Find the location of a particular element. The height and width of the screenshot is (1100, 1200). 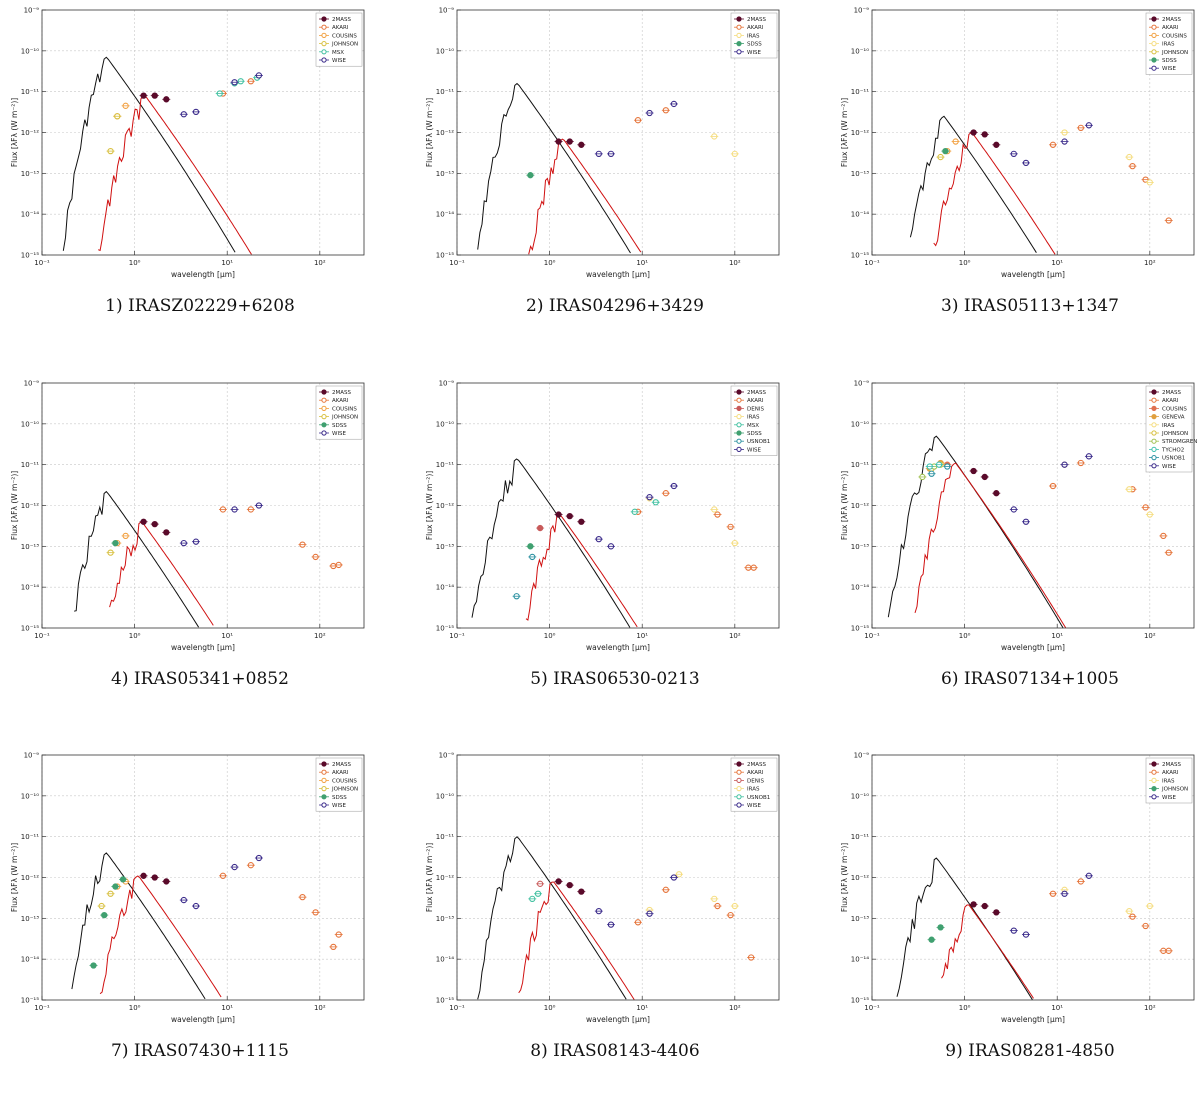

panel-caption: 1) IRASZ02229+6208 is located at coordinates (200, 306).